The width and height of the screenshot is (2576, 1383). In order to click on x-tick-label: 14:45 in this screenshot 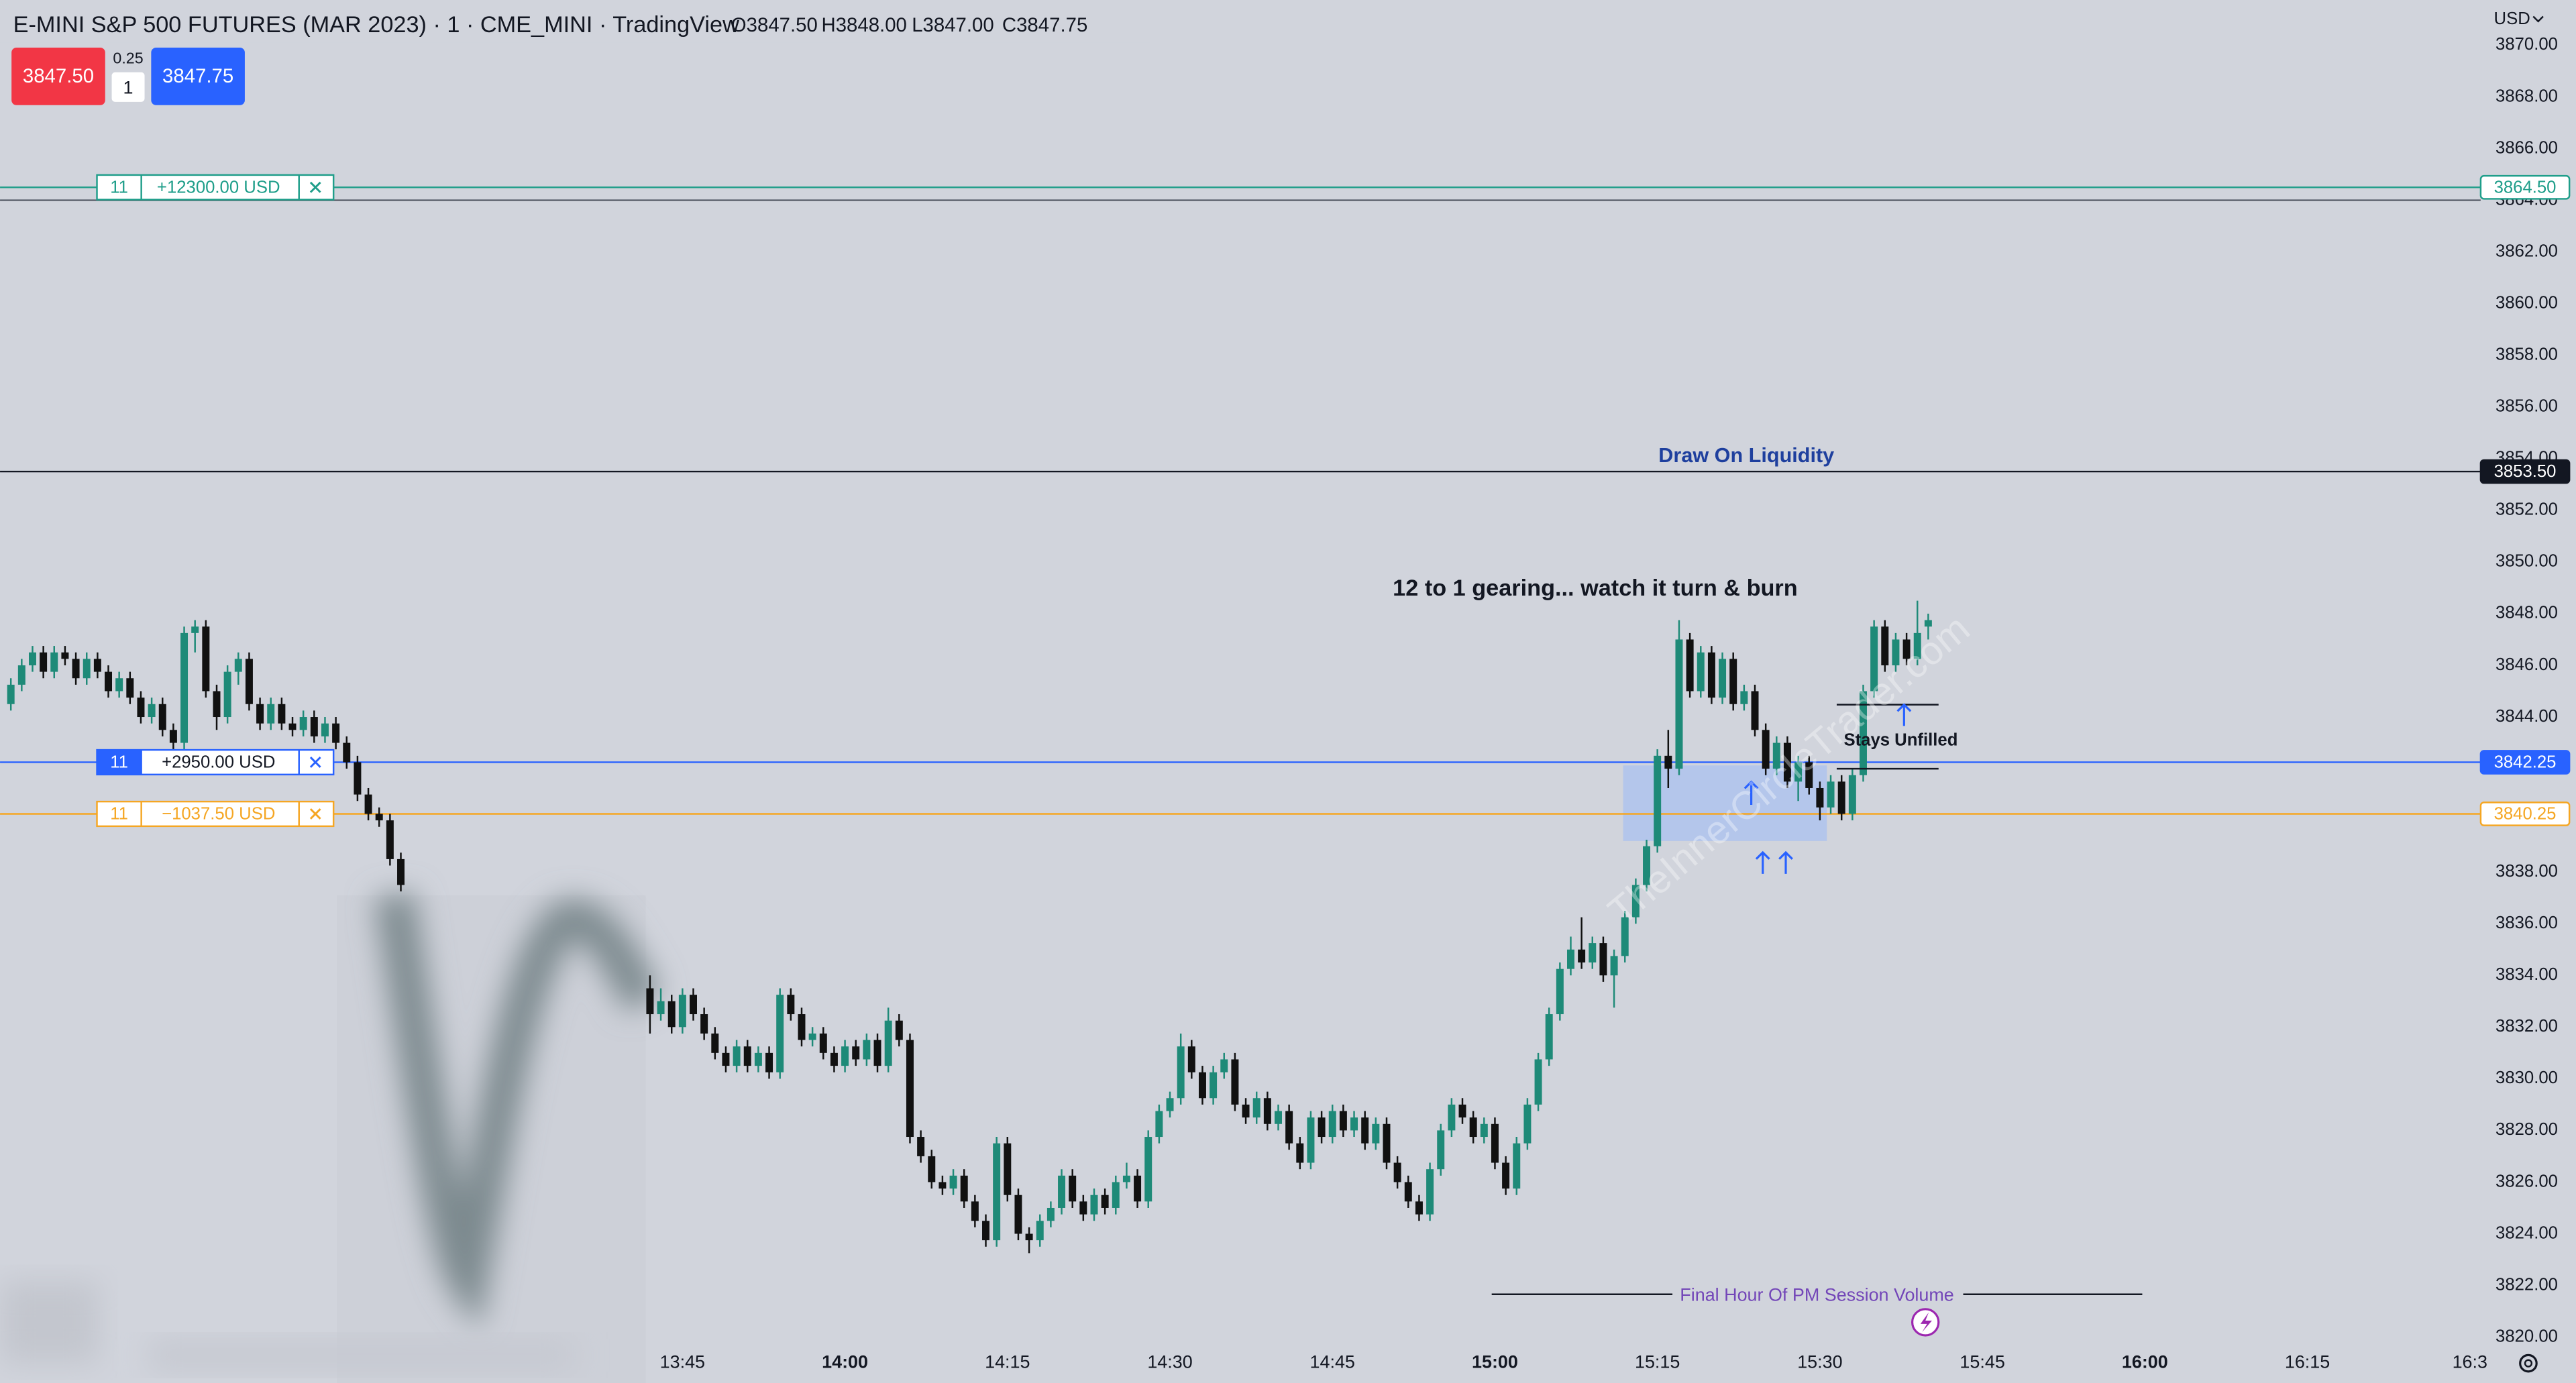, I will do `click(1332, 1362)`.